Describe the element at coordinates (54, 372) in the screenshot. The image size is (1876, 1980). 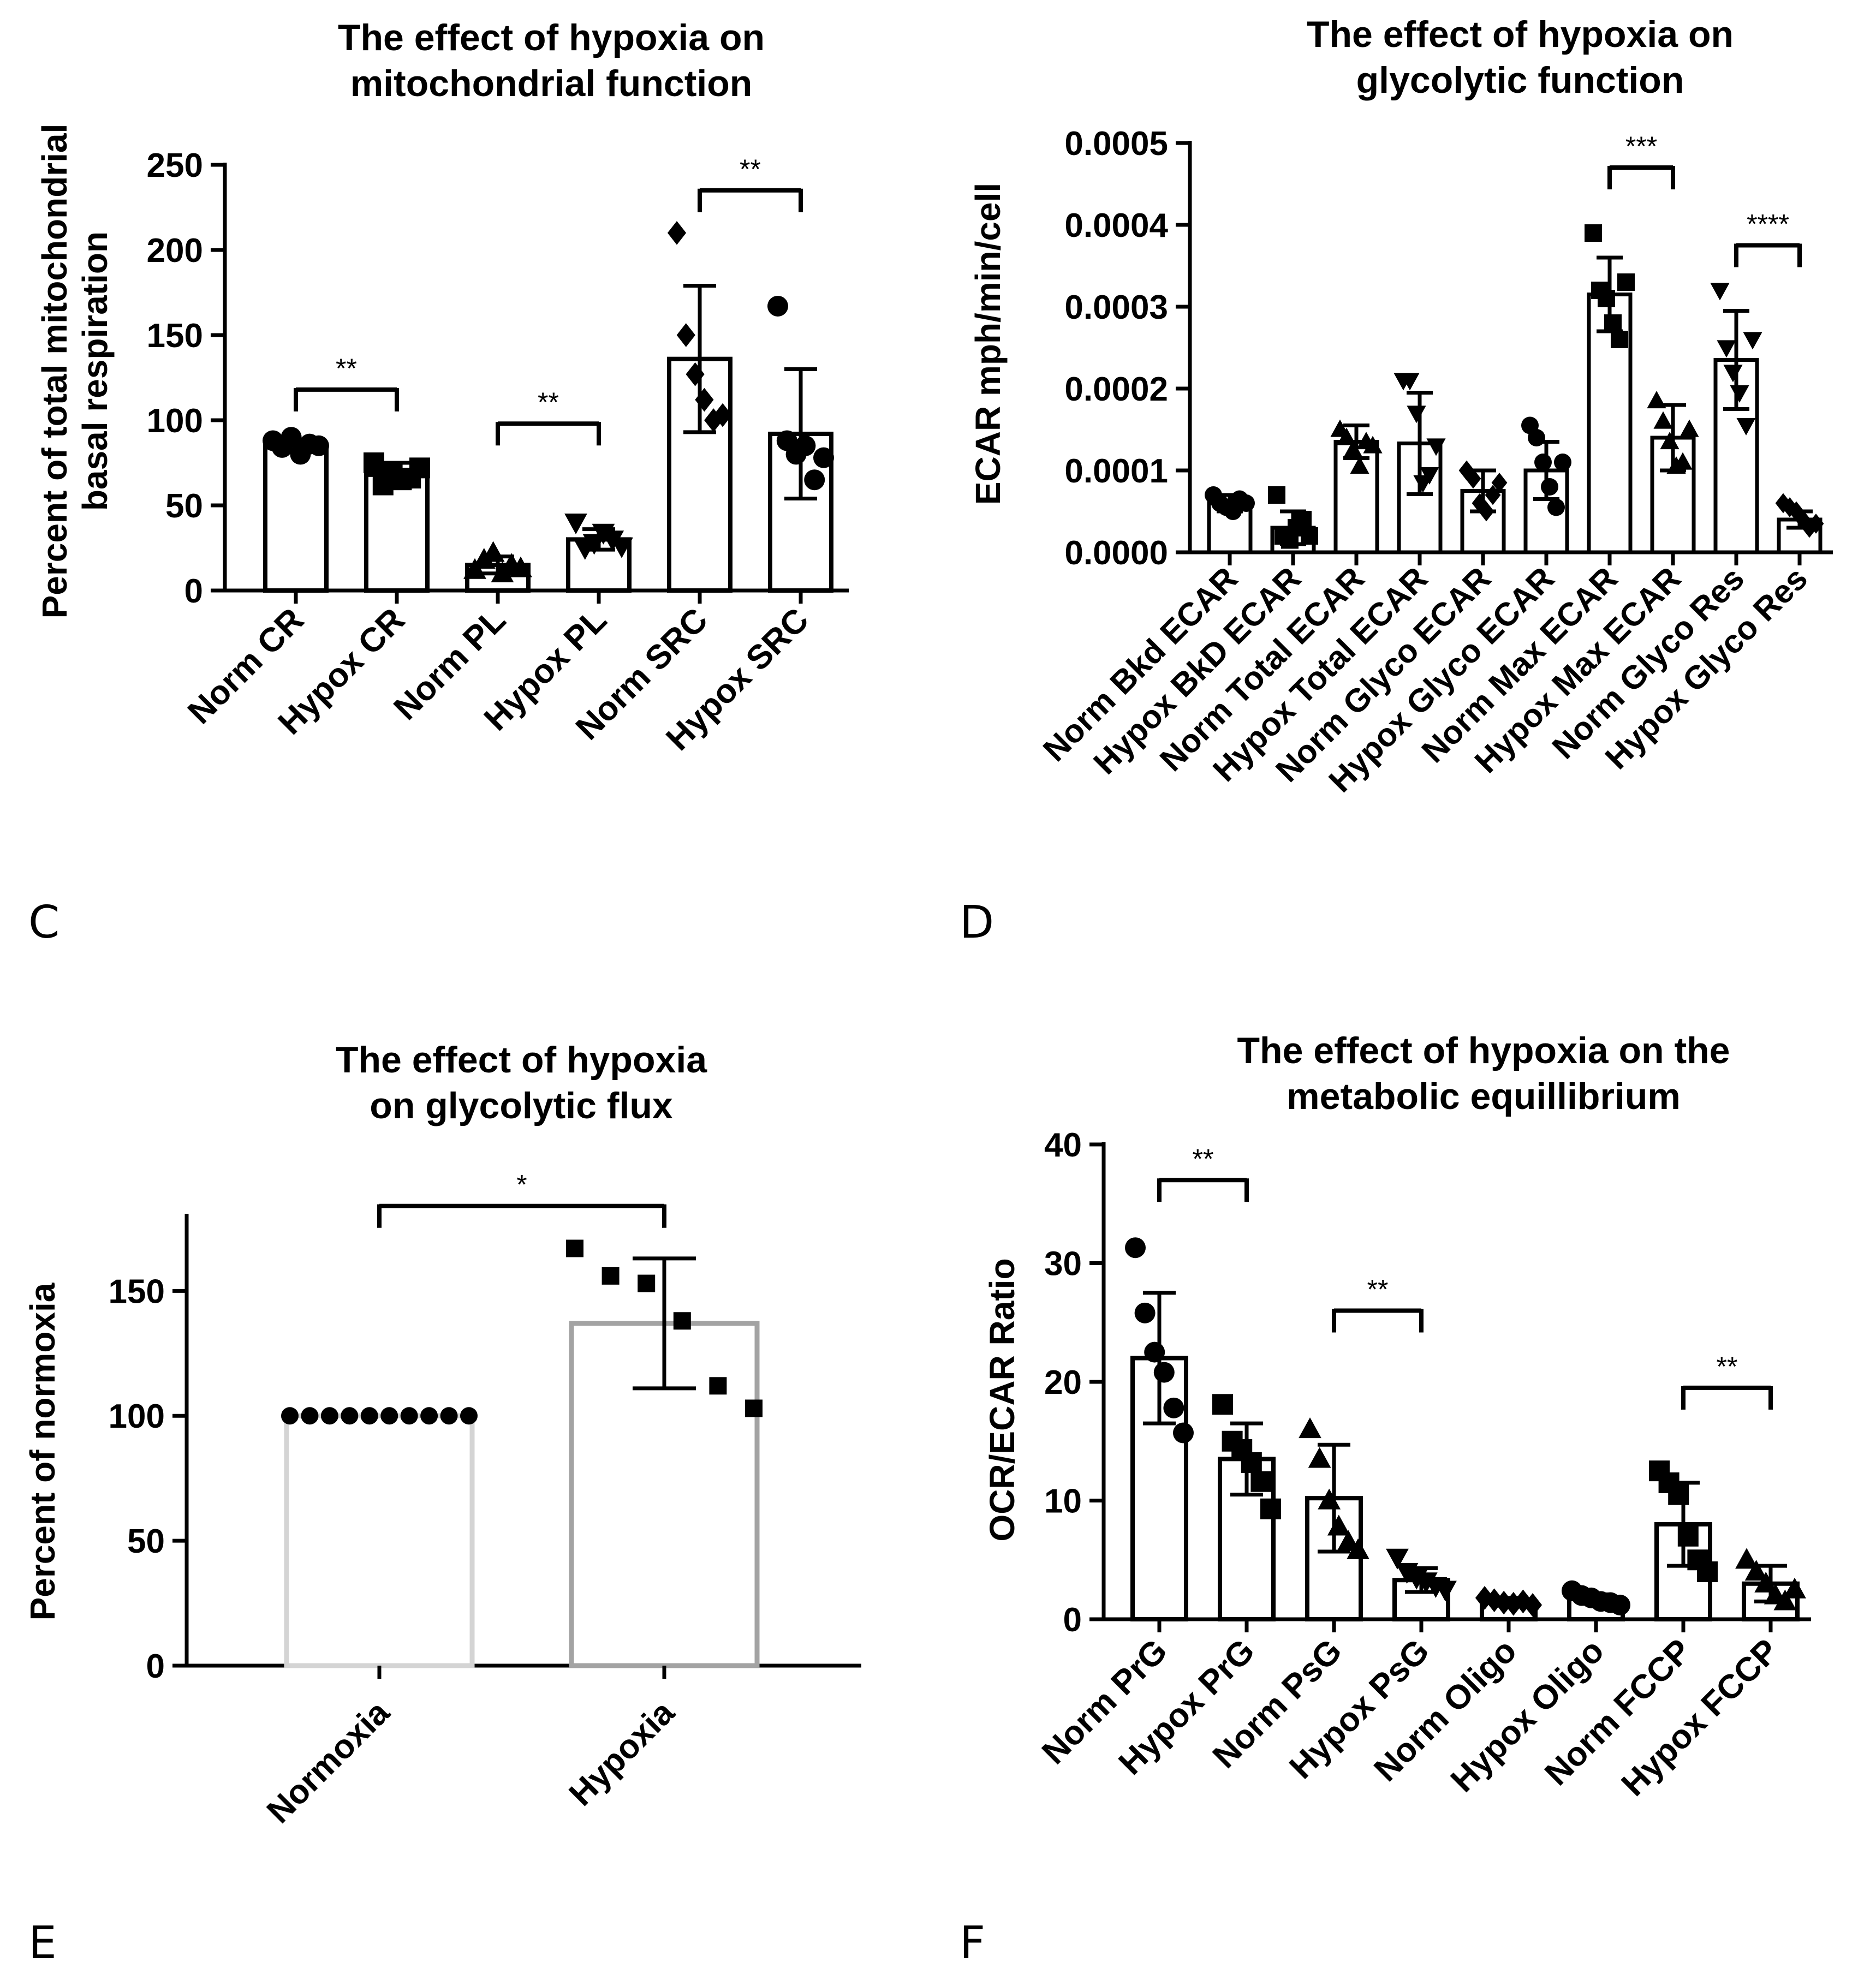
I see `y-axis-label-line-1: Percent of total mitochondrial` at that location.